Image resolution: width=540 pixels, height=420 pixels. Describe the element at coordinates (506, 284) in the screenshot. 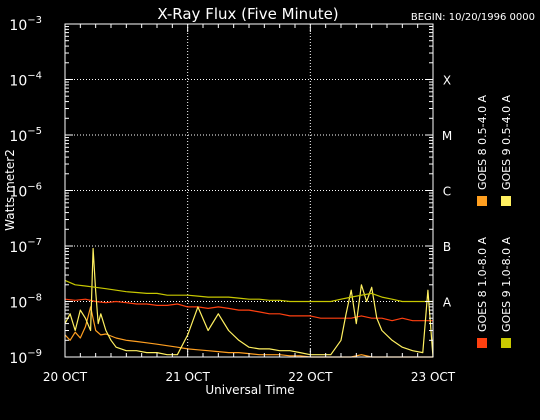

I see `legend-label: GOES 9 1.0-8.0 A` at that location.